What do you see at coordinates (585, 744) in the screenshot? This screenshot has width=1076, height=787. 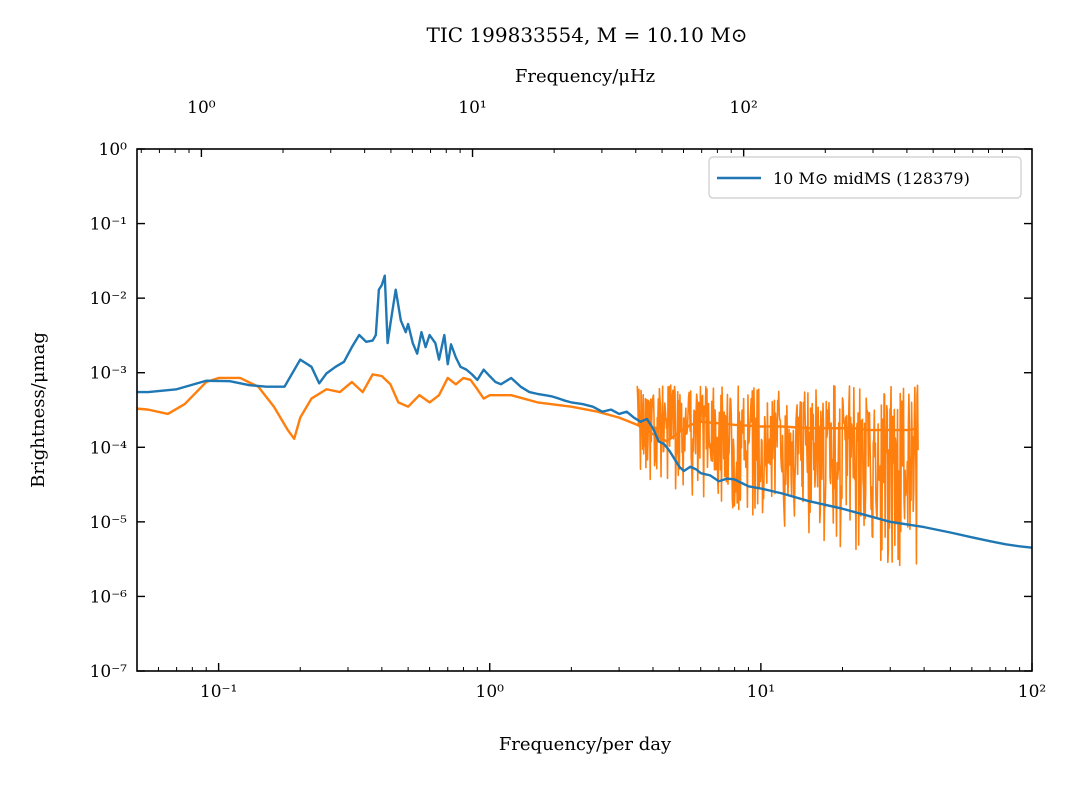 I see `x-axis-title: Frequency/per day` at bounding box center [585, 744].